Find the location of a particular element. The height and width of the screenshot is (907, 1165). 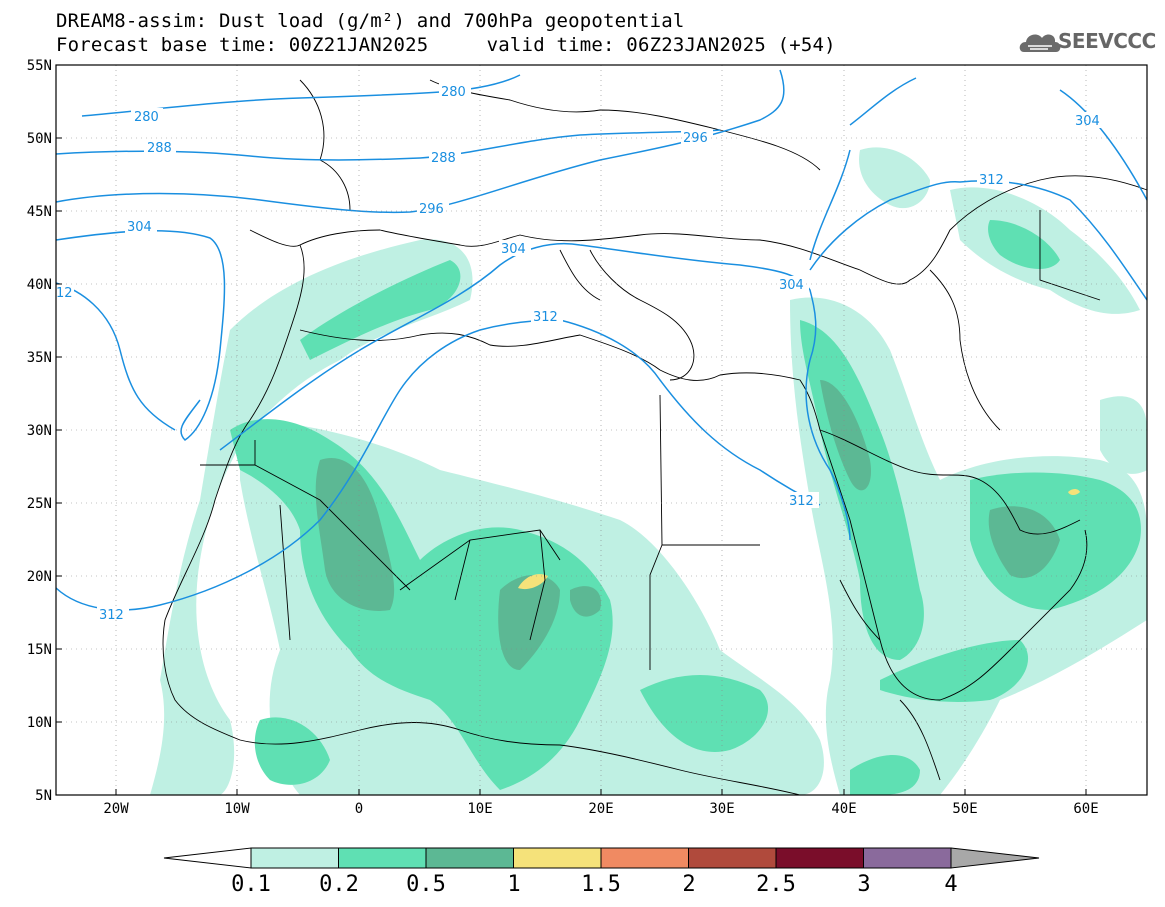

colorbar-labels: 0.1 0.2 0.5 1 1.5 2 2.5 3 4 is located at coordinates (594, 884).